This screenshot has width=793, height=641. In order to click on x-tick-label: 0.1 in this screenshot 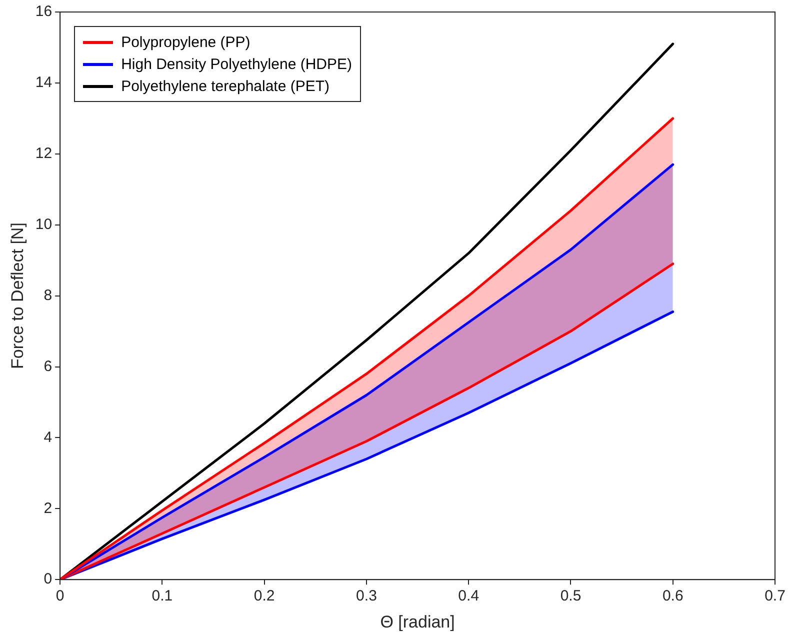, I will do `click(162, 596)`.